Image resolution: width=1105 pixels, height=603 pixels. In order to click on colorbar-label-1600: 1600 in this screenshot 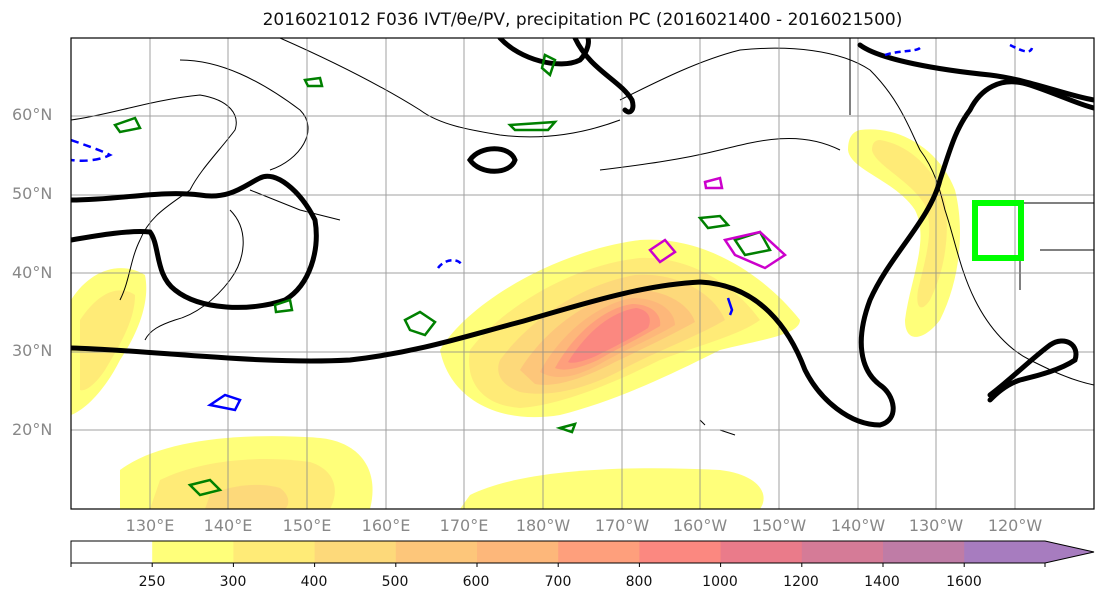, I will do `click(964, 582)`.